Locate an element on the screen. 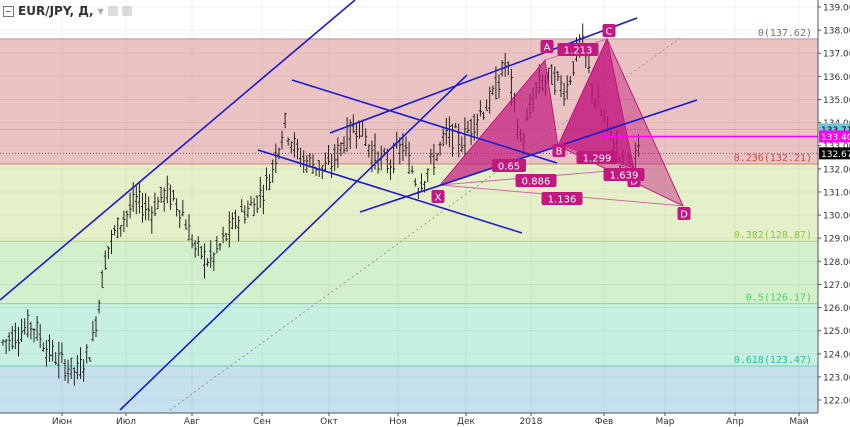 Image resolution: width=850 pixels, height=427 pixels. symbol-title: EUR/JPY, Д, is located at coordinates (56, 11).